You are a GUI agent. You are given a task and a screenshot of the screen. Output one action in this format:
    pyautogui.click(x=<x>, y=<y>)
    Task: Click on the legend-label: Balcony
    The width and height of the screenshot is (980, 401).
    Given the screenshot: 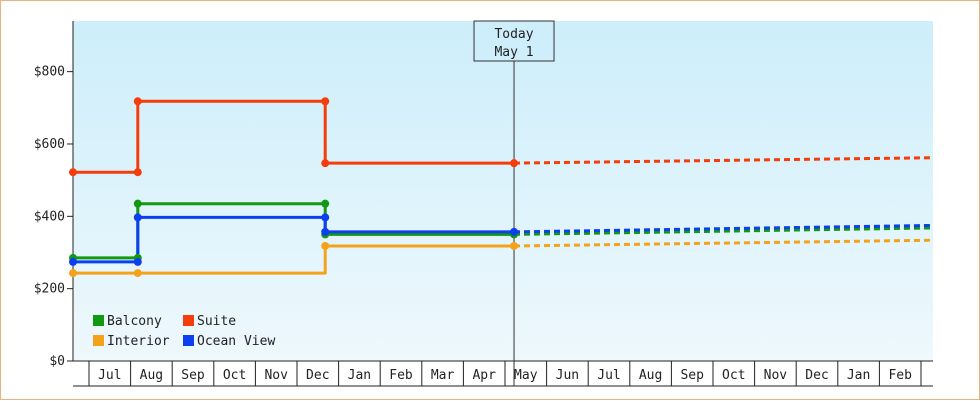 What is the action you would take?
    pyautogui.click(x=134, y=321)
    